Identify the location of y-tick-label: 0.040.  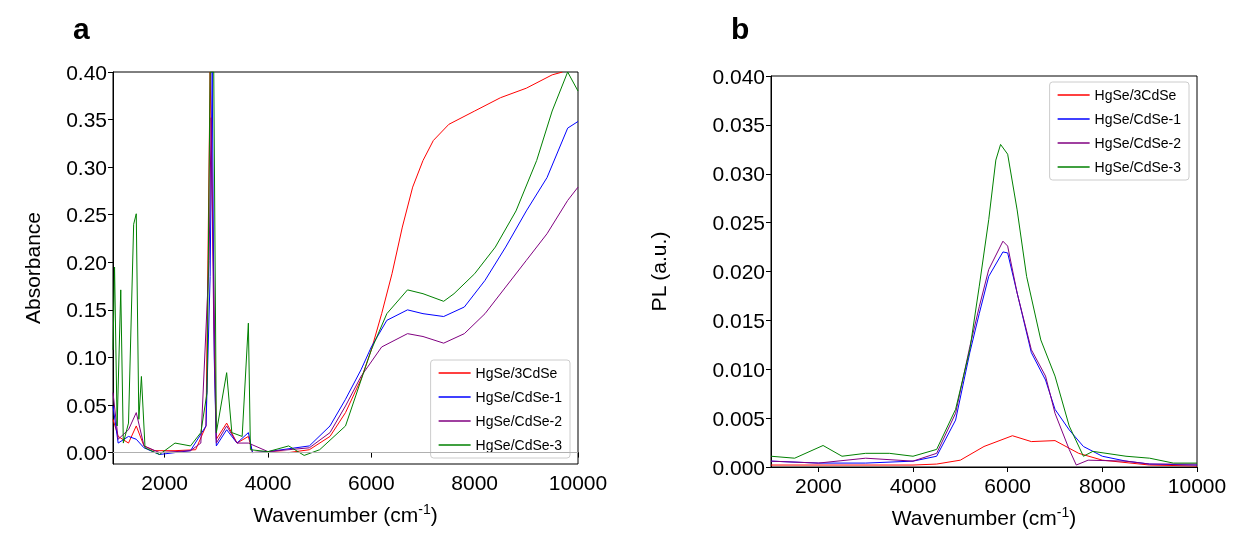
(738, 76).